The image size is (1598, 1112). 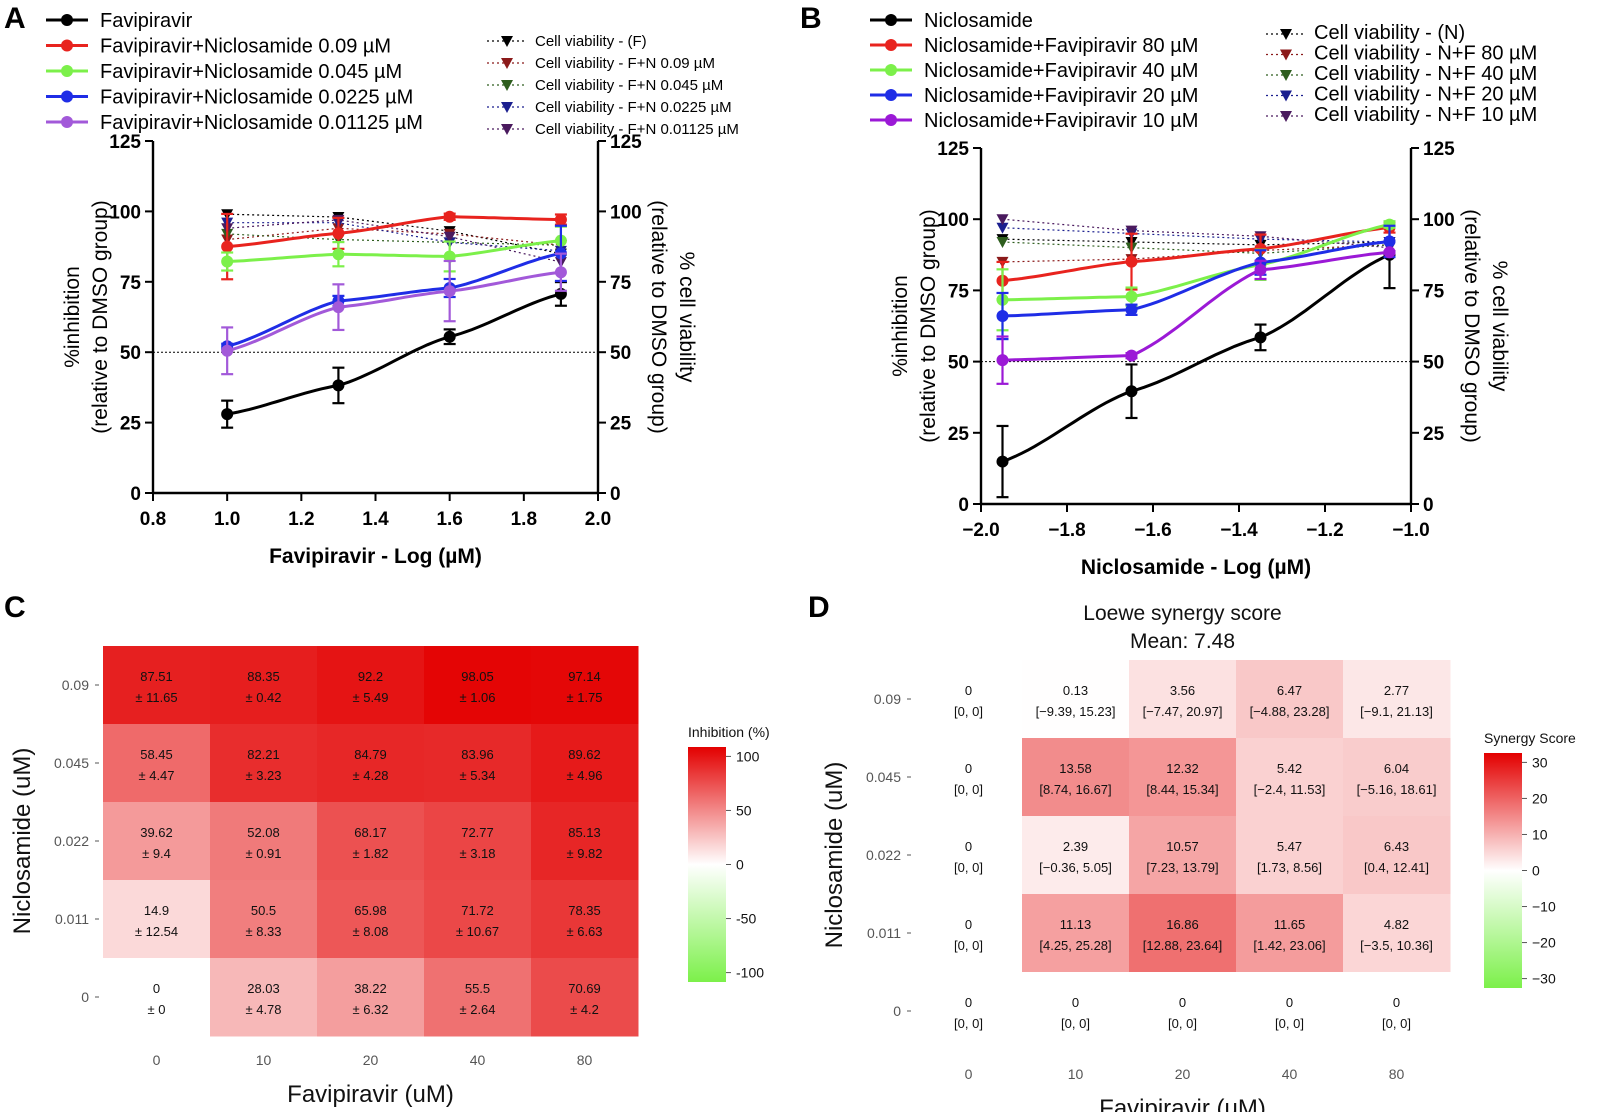 I want to click on x-tick-label: 2.0, so click(x=598, y=519).